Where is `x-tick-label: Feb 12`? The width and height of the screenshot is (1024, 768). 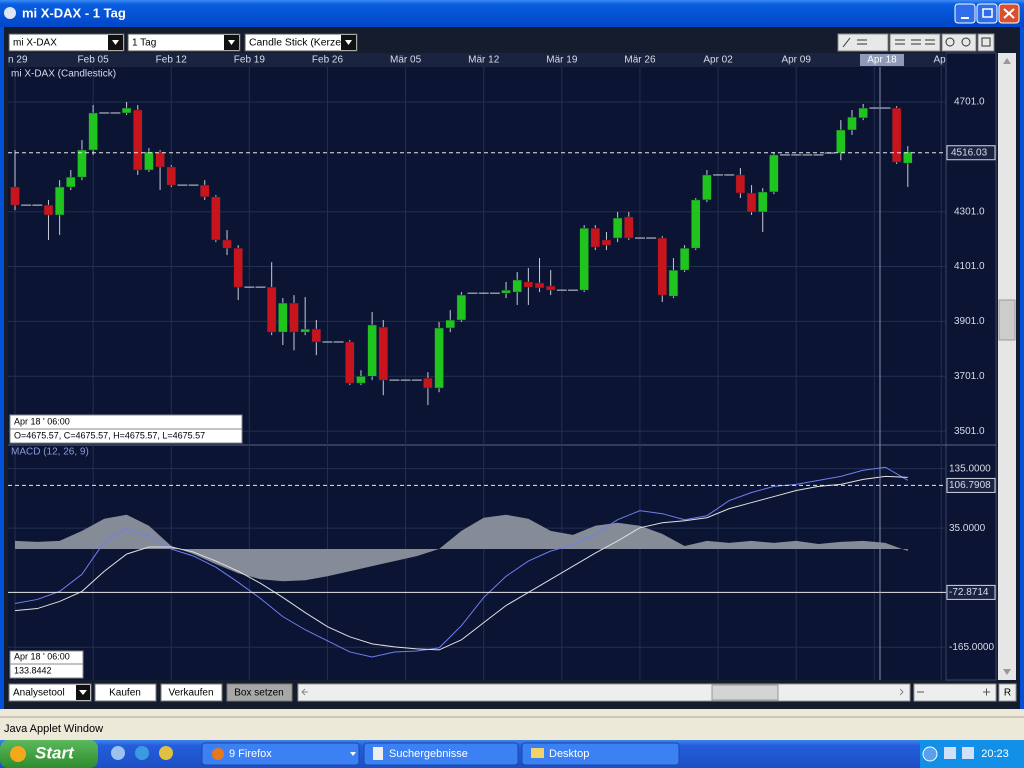
x-tick-label: Feb 12 is located at coordinates (172, 60).